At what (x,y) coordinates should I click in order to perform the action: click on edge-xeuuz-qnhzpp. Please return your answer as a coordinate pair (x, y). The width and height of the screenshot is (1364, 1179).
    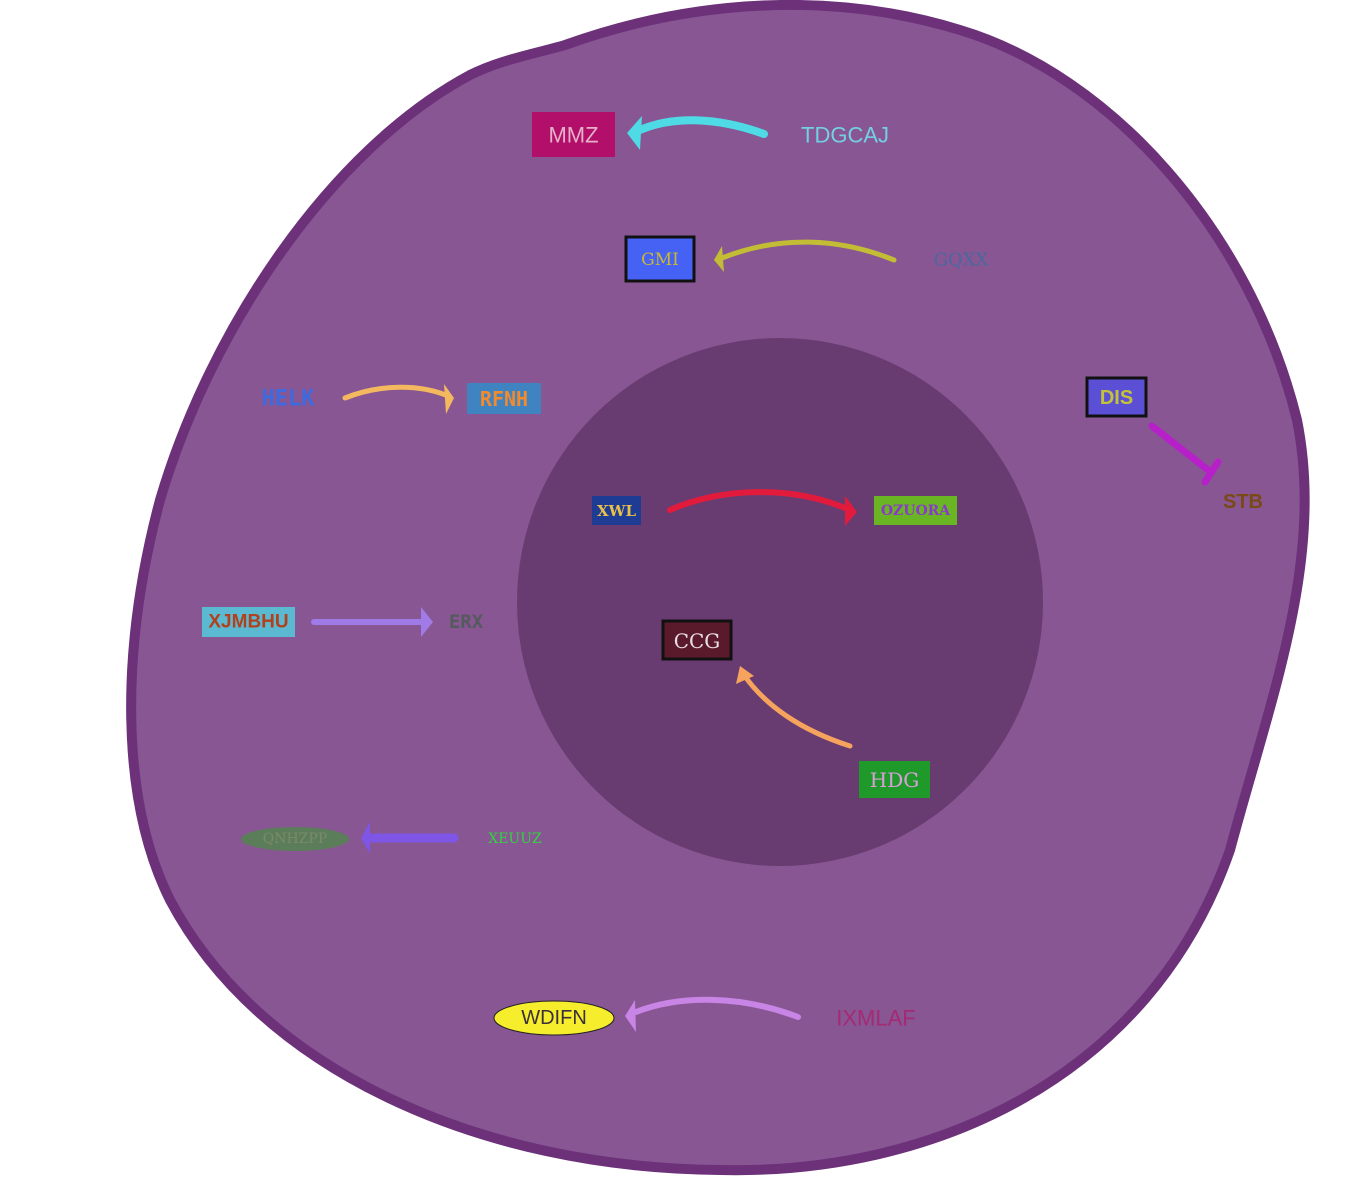
    Looking at the image, I should click on (410, 838).